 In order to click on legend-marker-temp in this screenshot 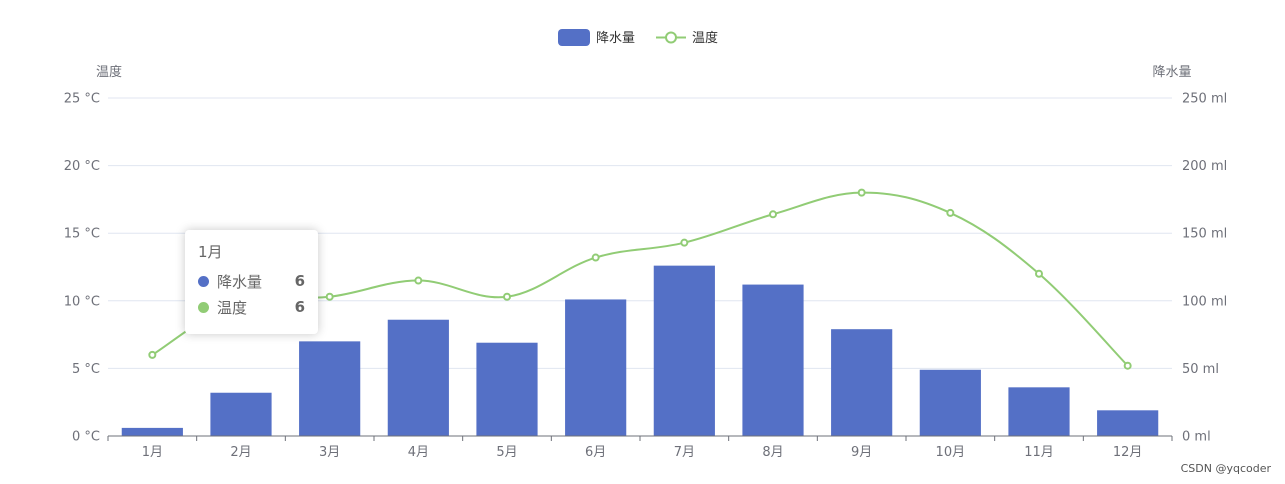, I will do `click(671, 37)`.